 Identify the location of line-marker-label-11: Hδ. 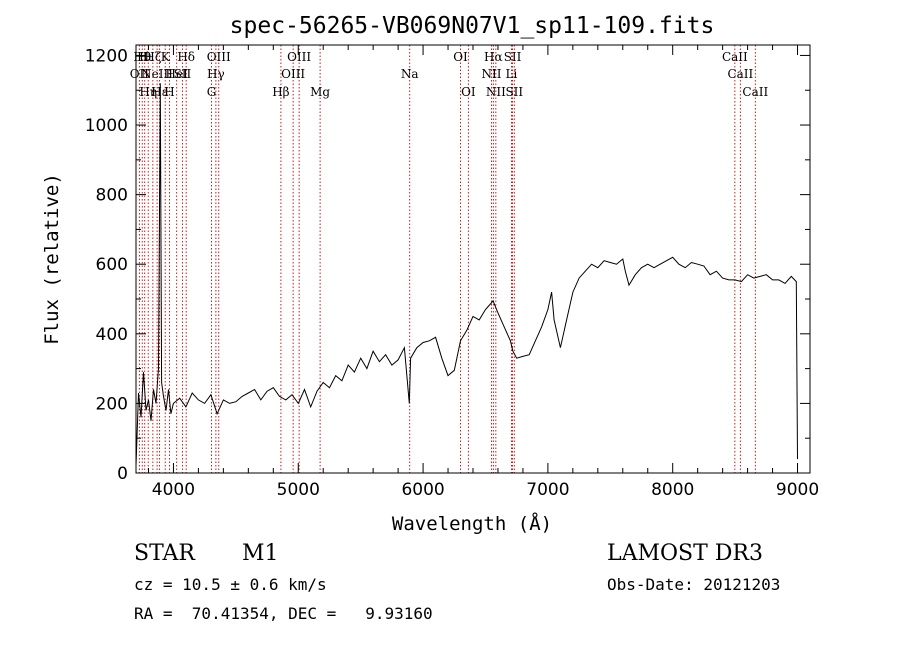
(186, 57).